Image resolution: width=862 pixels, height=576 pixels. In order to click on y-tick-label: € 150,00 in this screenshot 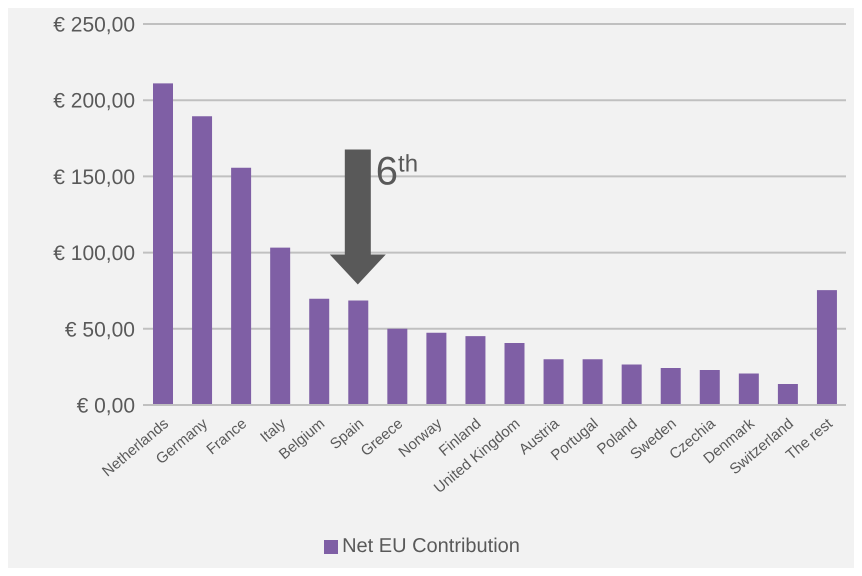, I will do `click(94, 177)`.